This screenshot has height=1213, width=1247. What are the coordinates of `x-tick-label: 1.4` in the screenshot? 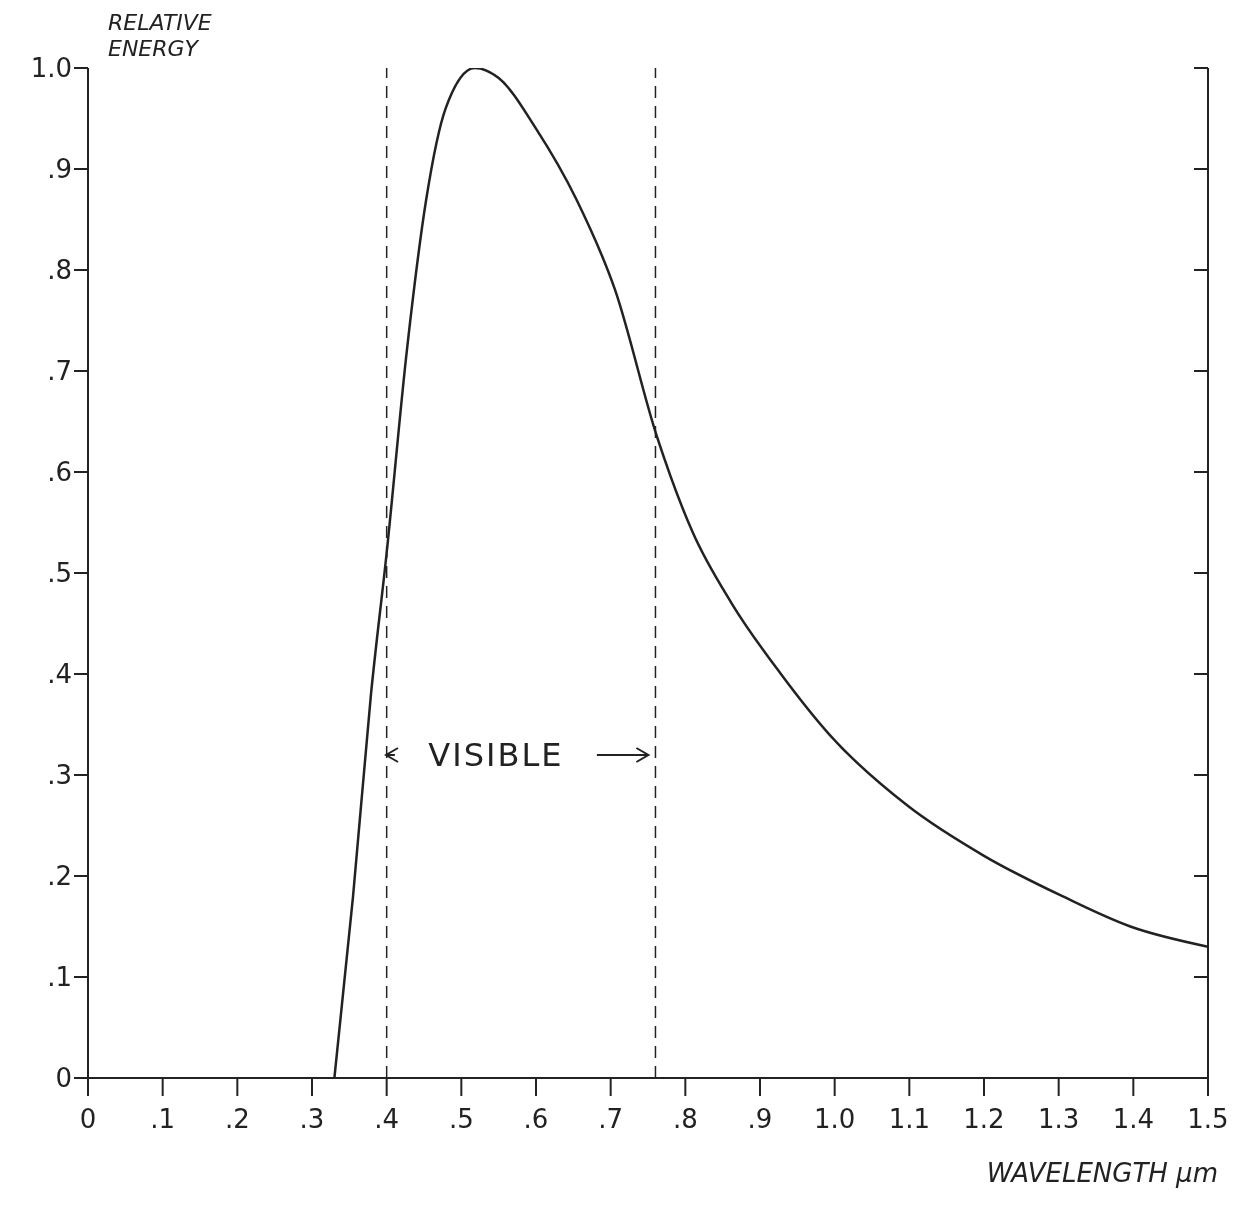 It's located at (1133, 1119).